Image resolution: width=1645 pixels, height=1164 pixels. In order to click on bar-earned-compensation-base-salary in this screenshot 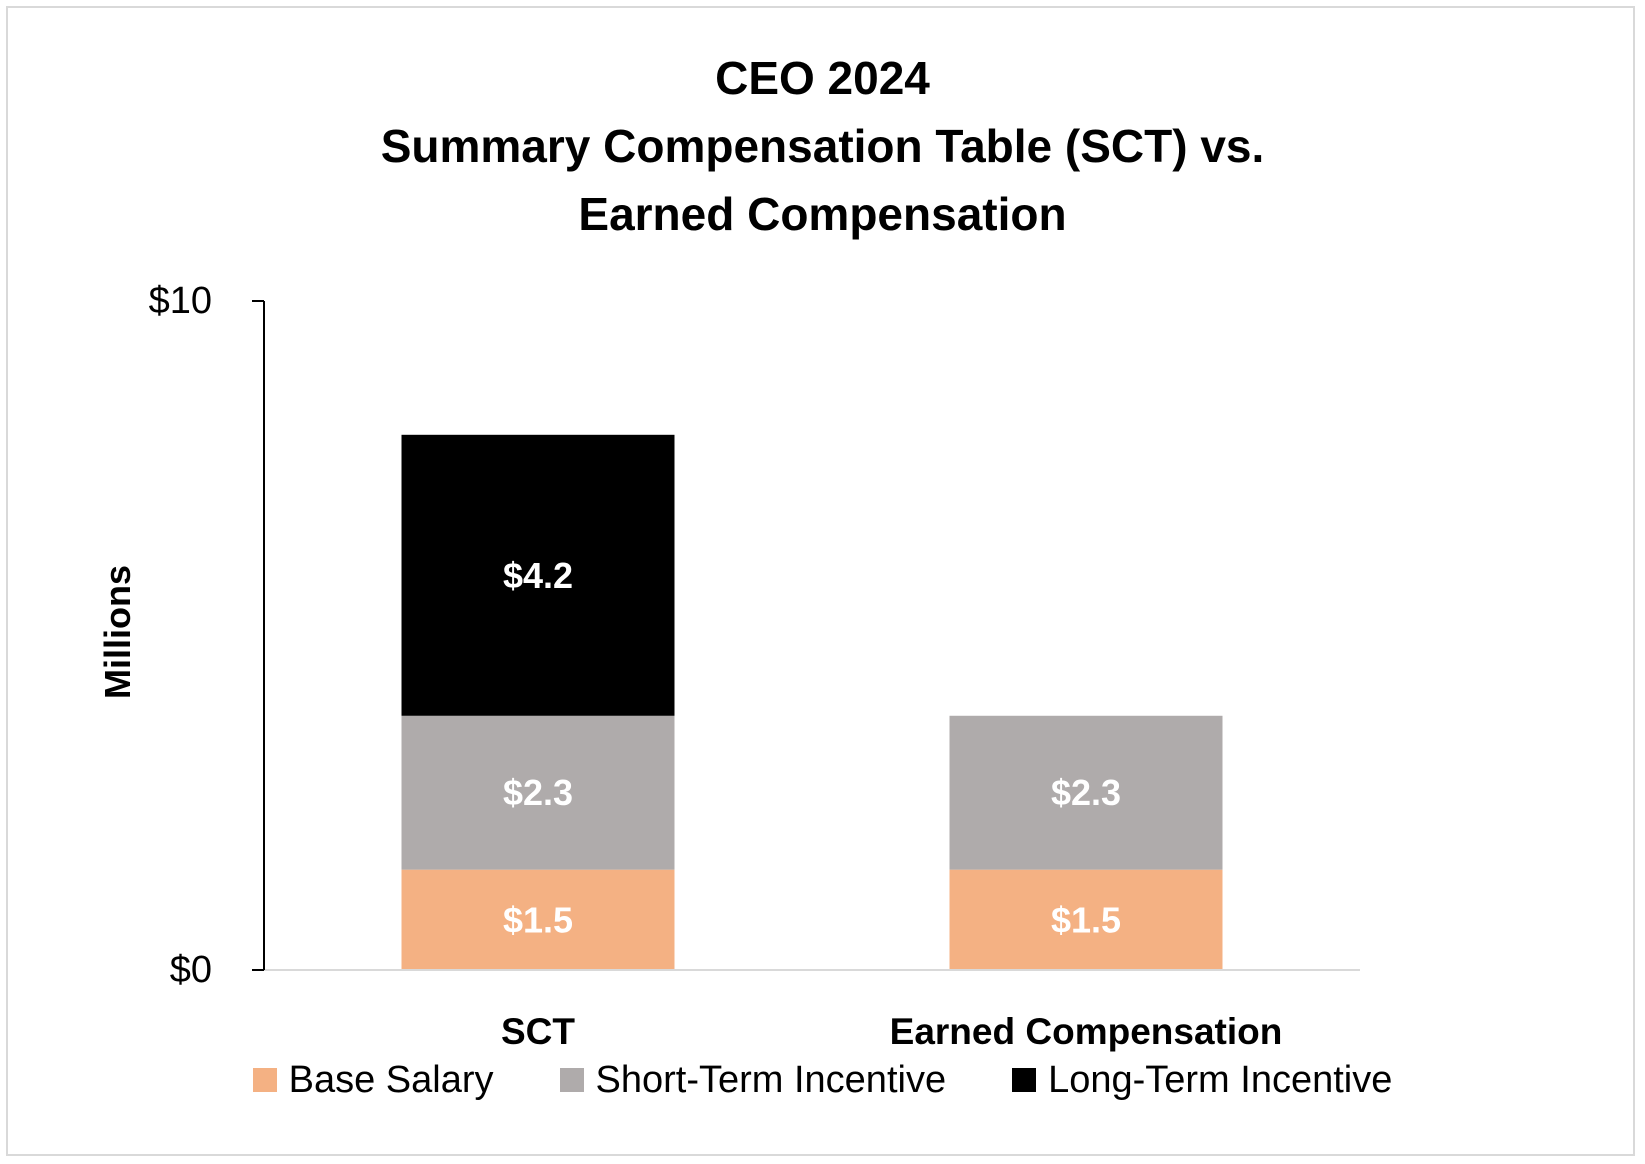, I will do `click(1086, 919)`.